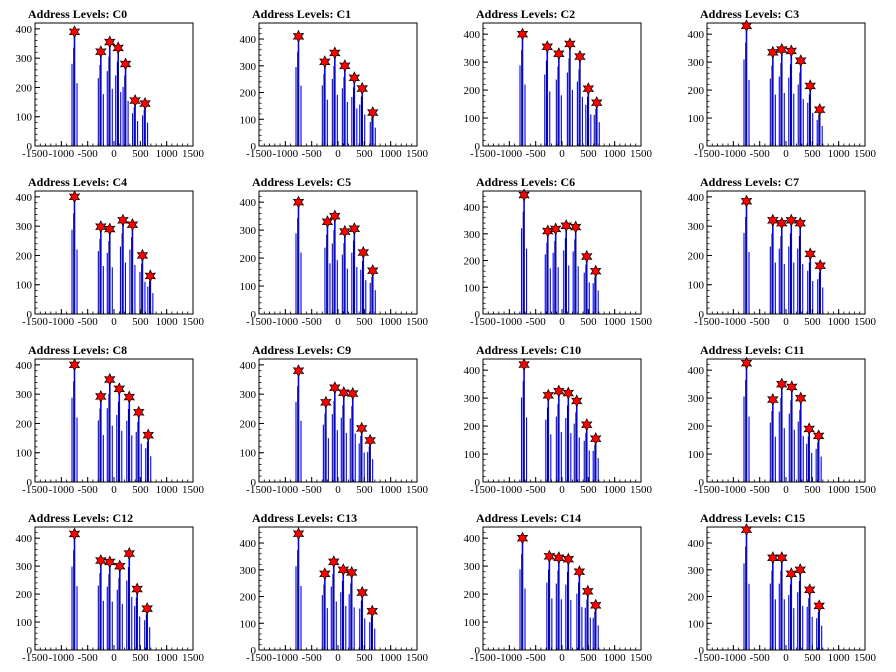 The height and width of the screenshot is (672, 896). What do you see at coordinates (749, 182) in the screenshot?
I see `panel-title: Address Levels: C7` at bounding box center [749, 182].